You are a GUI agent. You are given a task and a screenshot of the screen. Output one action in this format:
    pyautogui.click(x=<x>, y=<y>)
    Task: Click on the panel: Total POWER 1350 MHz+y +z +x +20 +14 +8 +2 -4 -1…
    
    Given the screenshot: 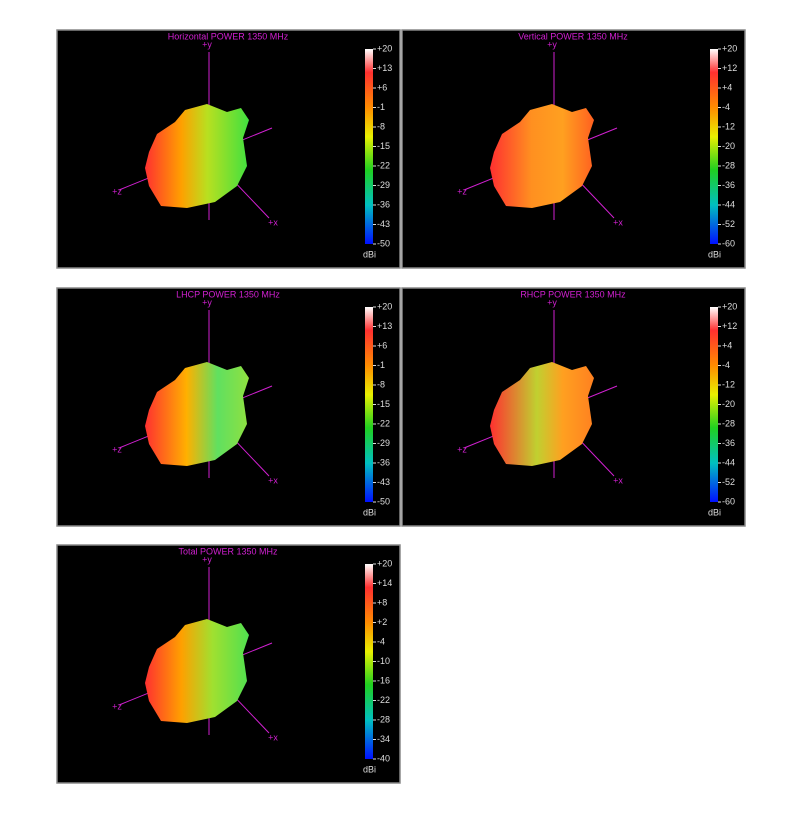 What is the action you would take?
    pyautogui.click(x=228, y=664)
    